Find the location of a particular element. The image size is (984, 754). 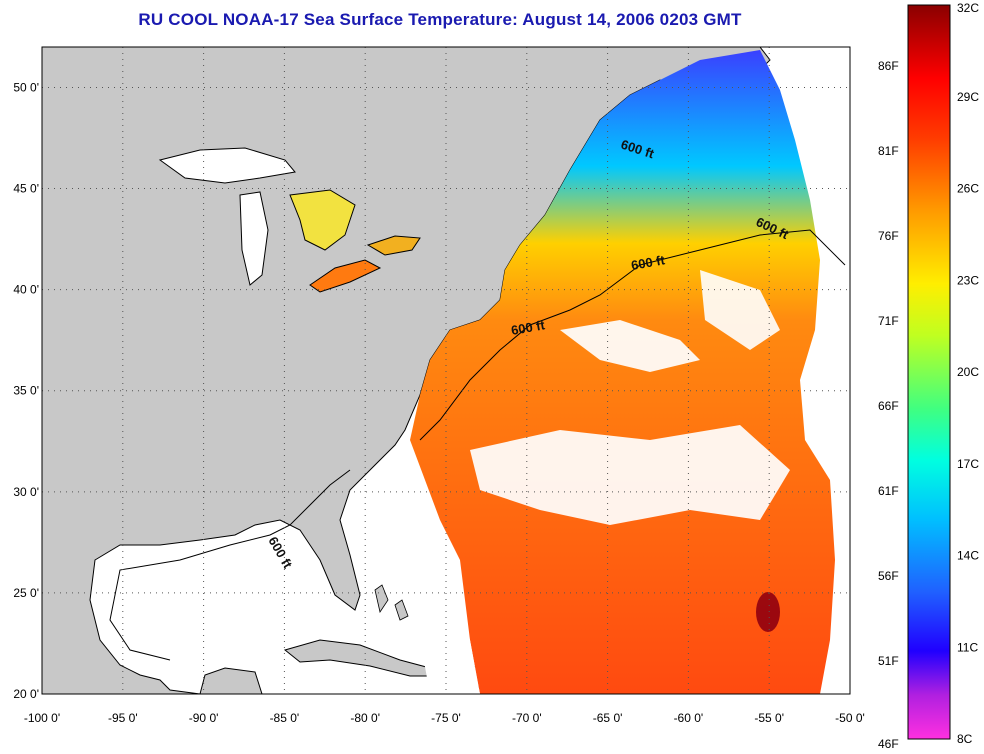

longitude-tick-label: -75 0' is located at coordinates (446, 718).